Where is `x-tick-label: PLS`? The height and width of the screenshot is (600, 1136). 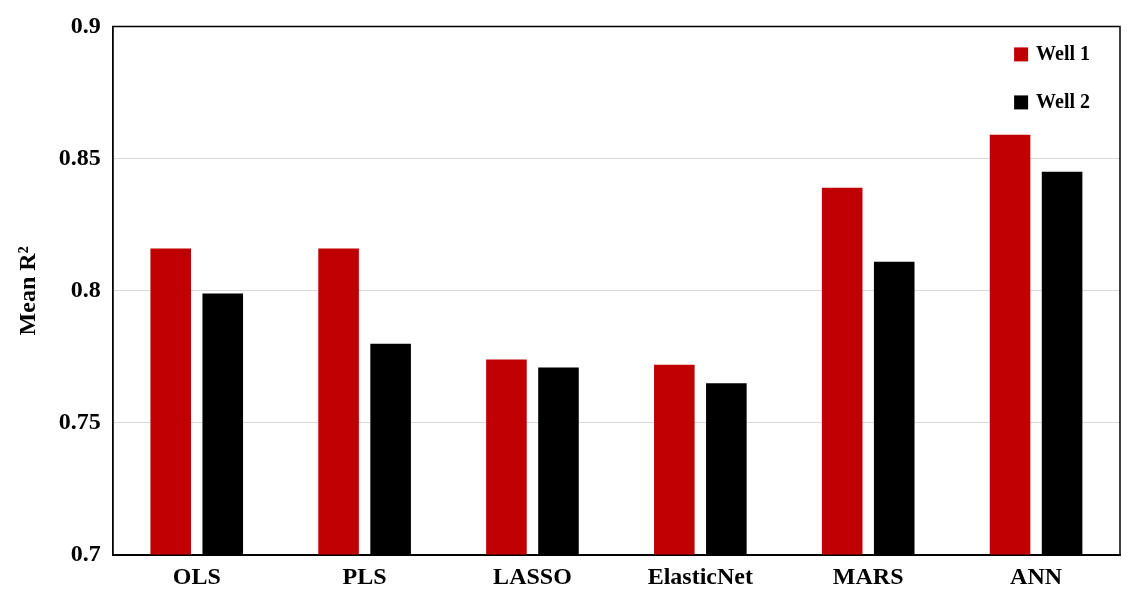
x-tick-label: PLS is located at coordinates (364, 575).